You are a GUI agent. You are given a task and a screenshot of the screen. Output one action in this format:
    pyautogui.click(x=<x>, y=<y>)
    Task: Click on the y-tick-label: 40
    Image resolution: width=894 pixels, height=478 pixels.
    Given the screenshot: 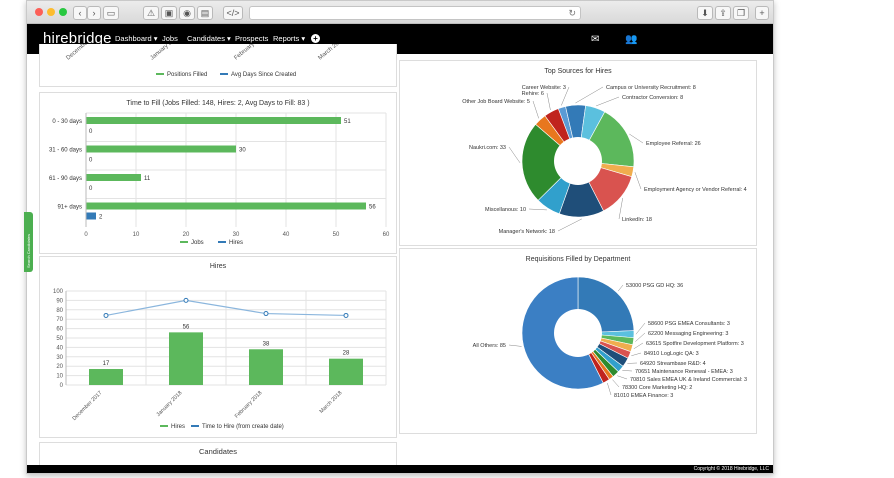 What is the action you would take?
    pyautogui.click(x=59, y=348)
    